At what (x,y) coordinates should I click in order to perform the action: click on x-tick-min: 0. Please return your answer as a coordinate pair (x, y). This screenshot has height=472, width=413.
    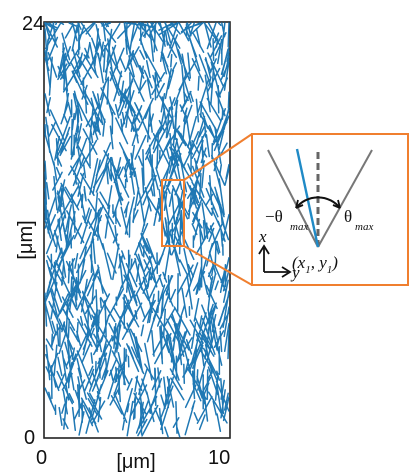
    Looking at the image, I should click on (41, 458).